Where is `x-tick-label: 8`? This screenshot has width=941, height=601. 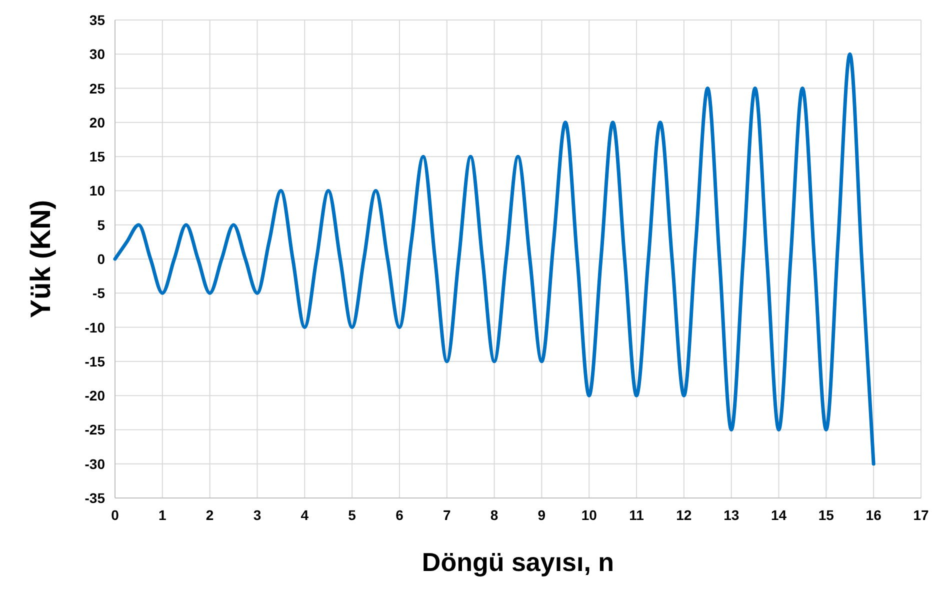 x-tick-label: 8 is located at coordinates (494, 515).